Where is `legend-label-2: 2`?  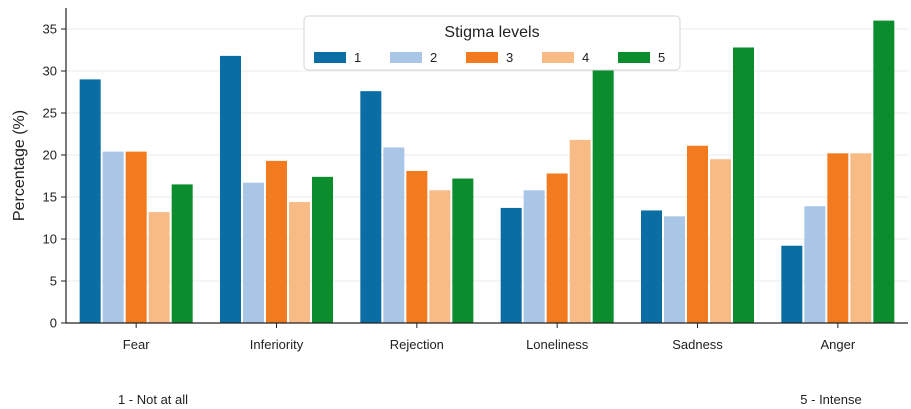
legend-label-2: 2 is located at coordinates (433, 57).